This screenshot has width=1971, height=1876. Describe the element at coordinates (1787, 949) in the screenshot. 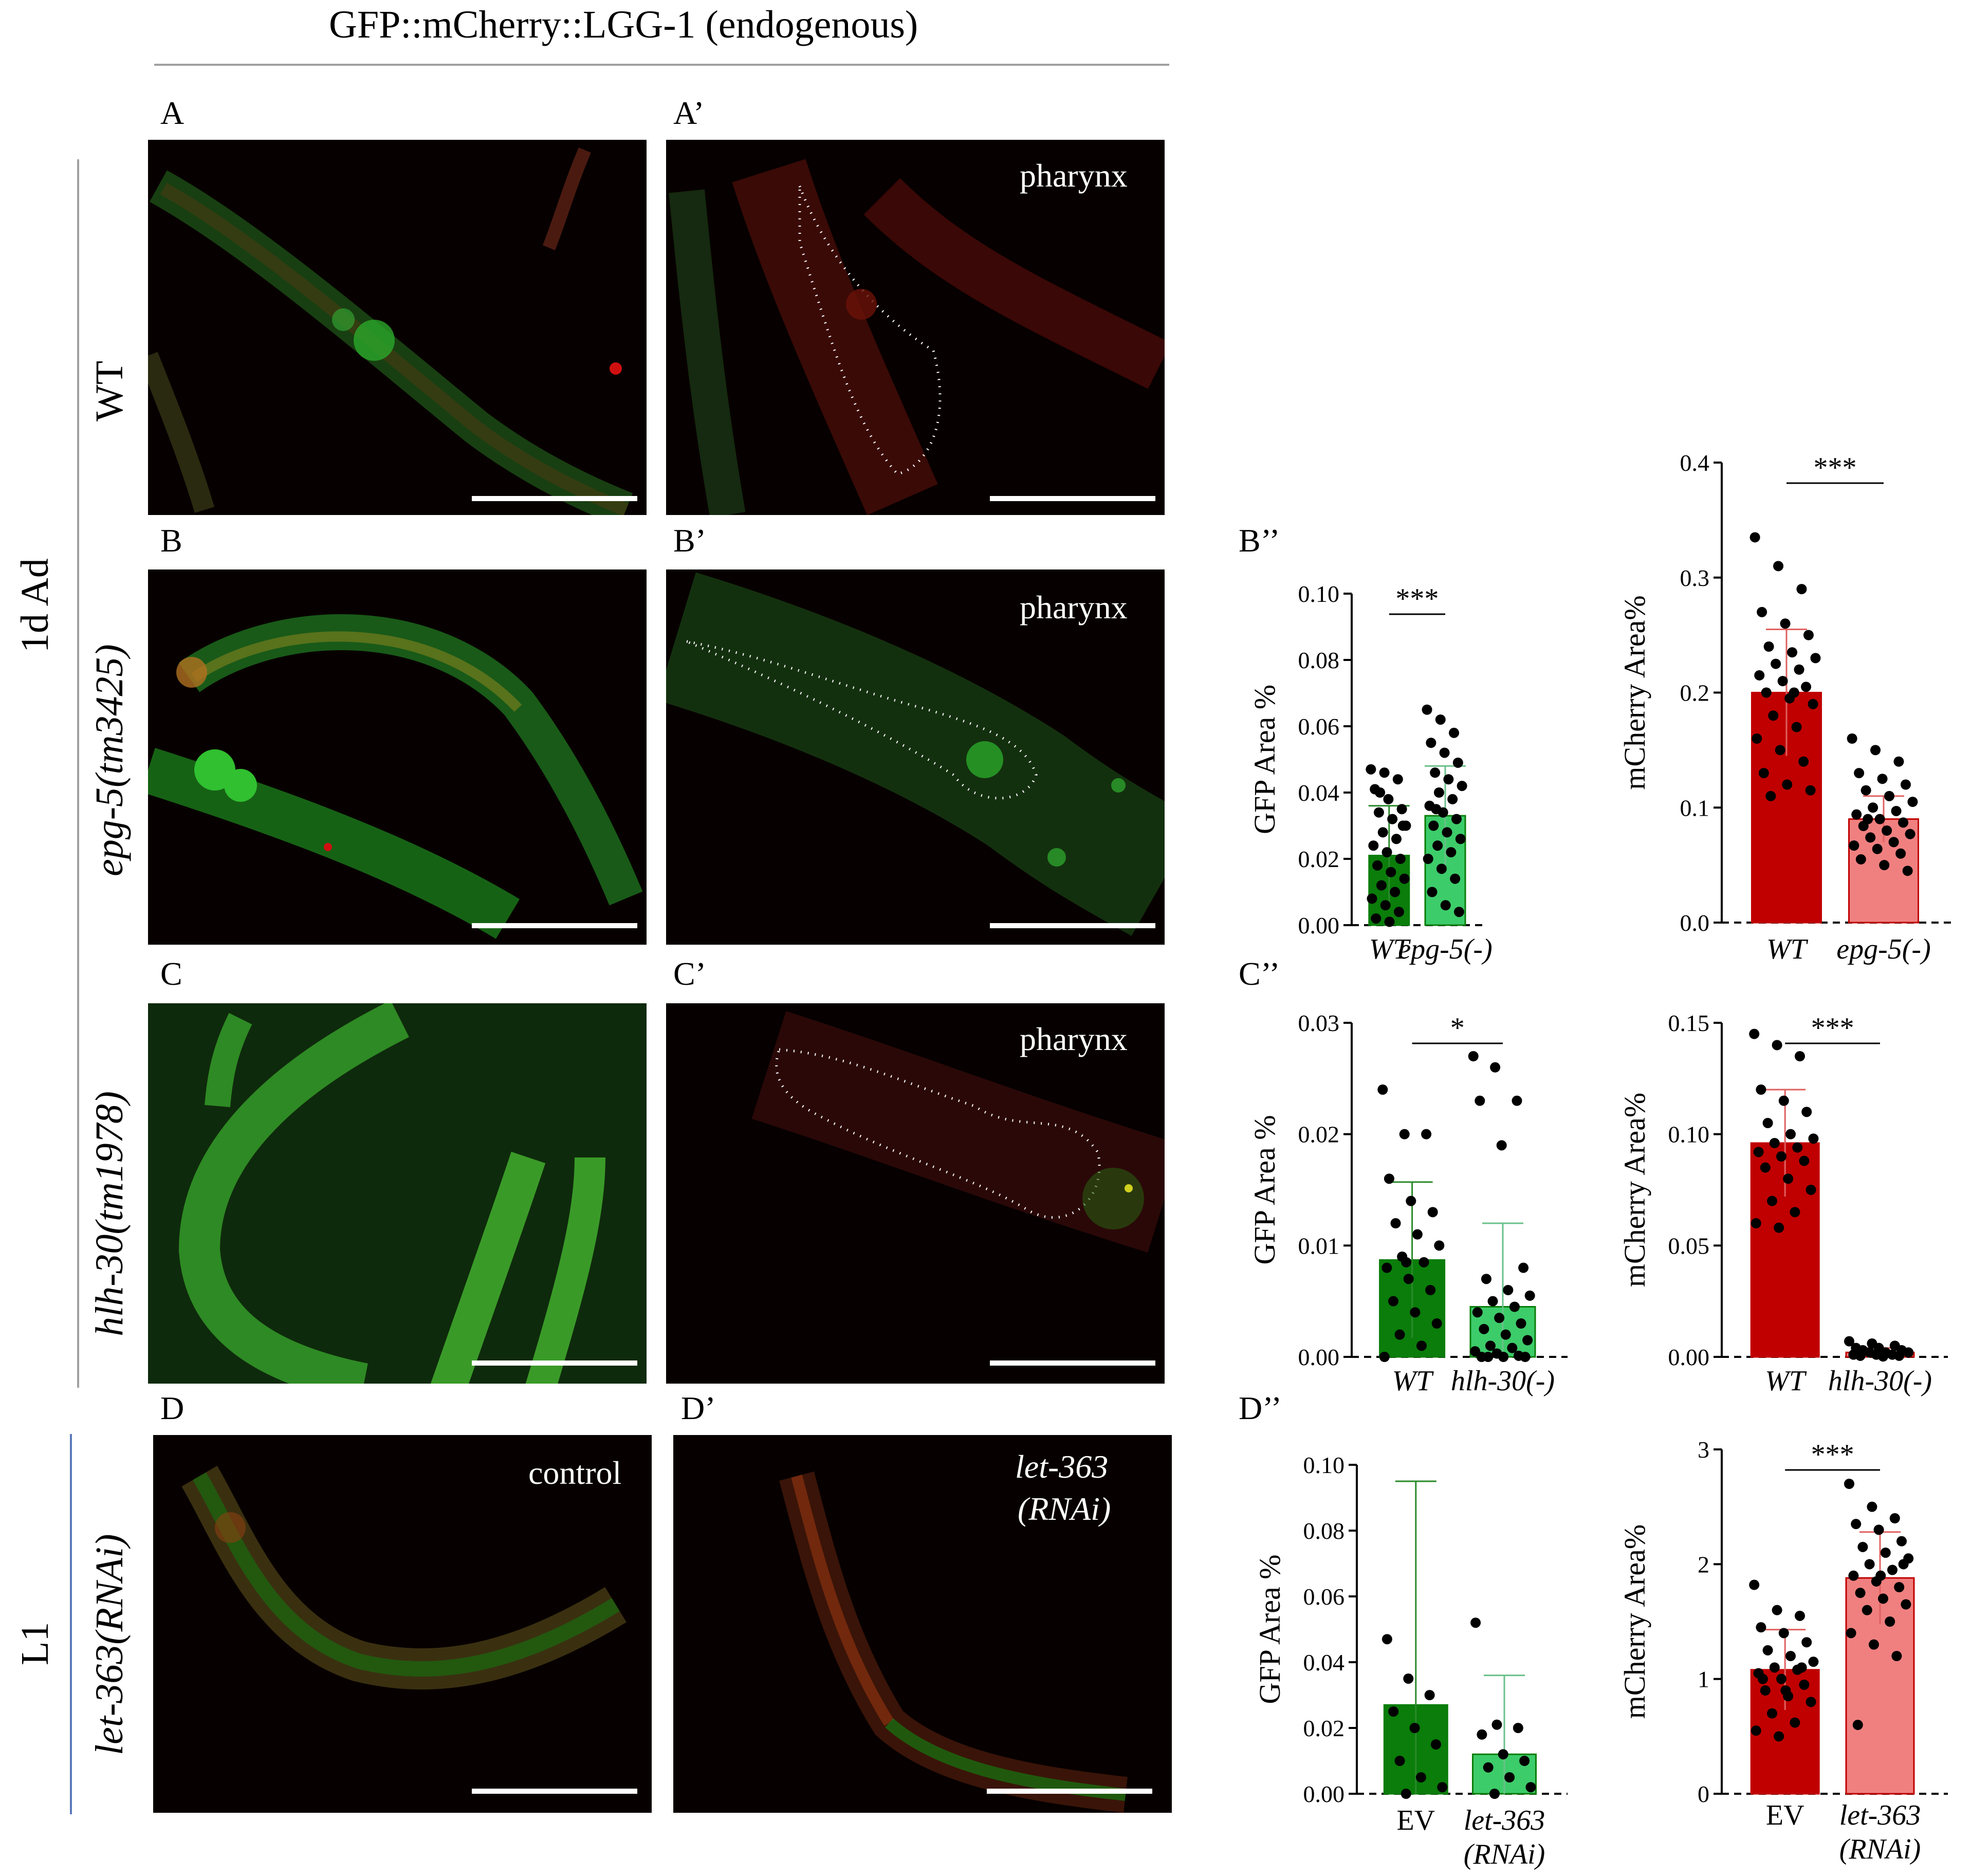

I see `x-tick-label: WT` at that location.